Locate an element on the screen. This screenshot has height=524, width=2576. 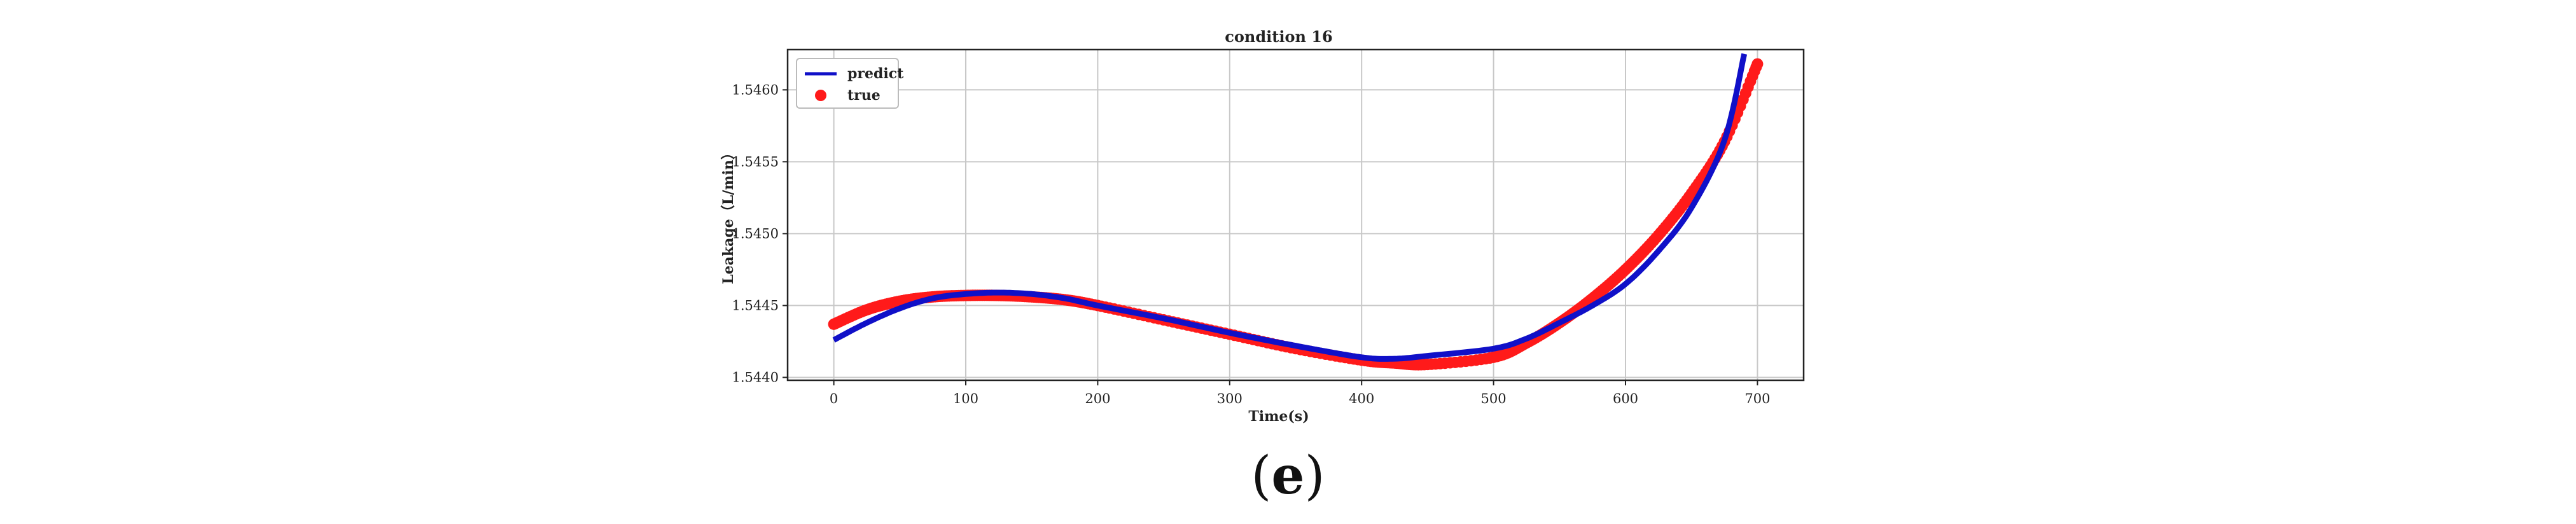
y-tick-label: 1.5445 is located at coordinates (755, 306).